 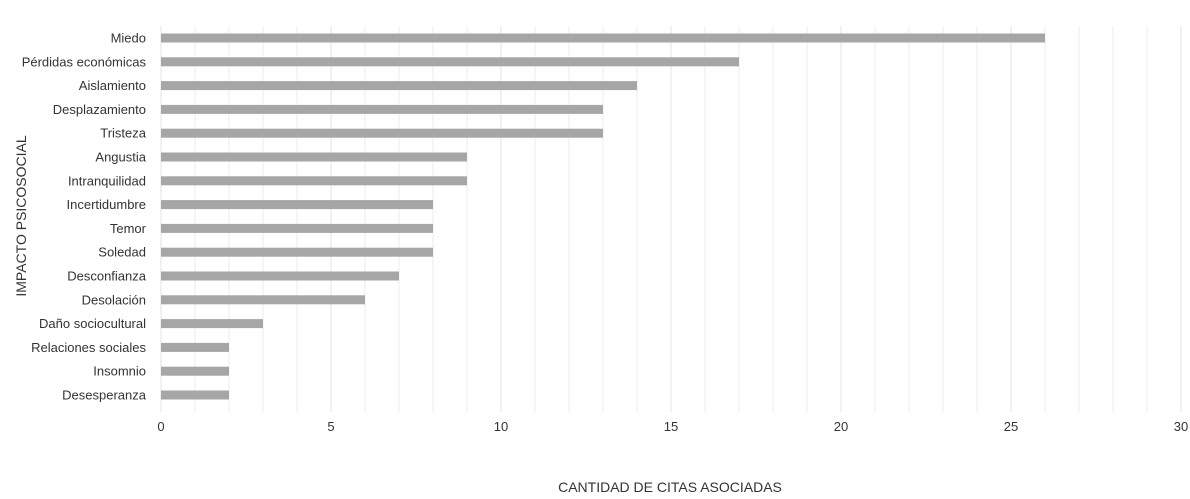 What do you see at coordinates (120, 157) in the screenshot?
I see `category-label: Angustia` at bounding box center [120, 157].